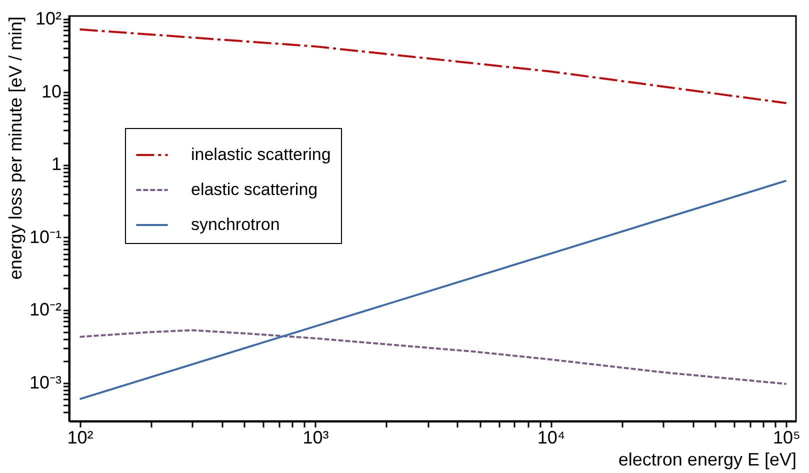 The width and height of the screenshot is (809, 473). What do you see at coordinates (45, 236) in the screenshot?
I see `y-tick-label: 10⁻¹` at bounding box center [45, 236].